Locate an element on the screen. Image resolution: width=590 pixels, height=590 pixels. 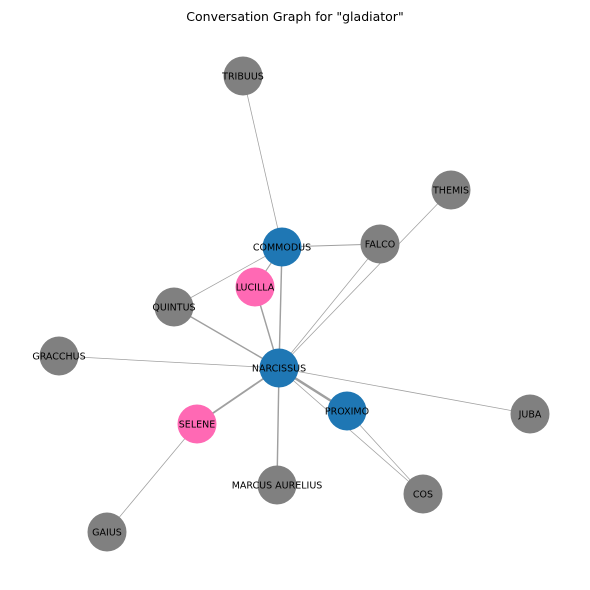
node-label: COMMODUS is located at coordinates (282, 248).